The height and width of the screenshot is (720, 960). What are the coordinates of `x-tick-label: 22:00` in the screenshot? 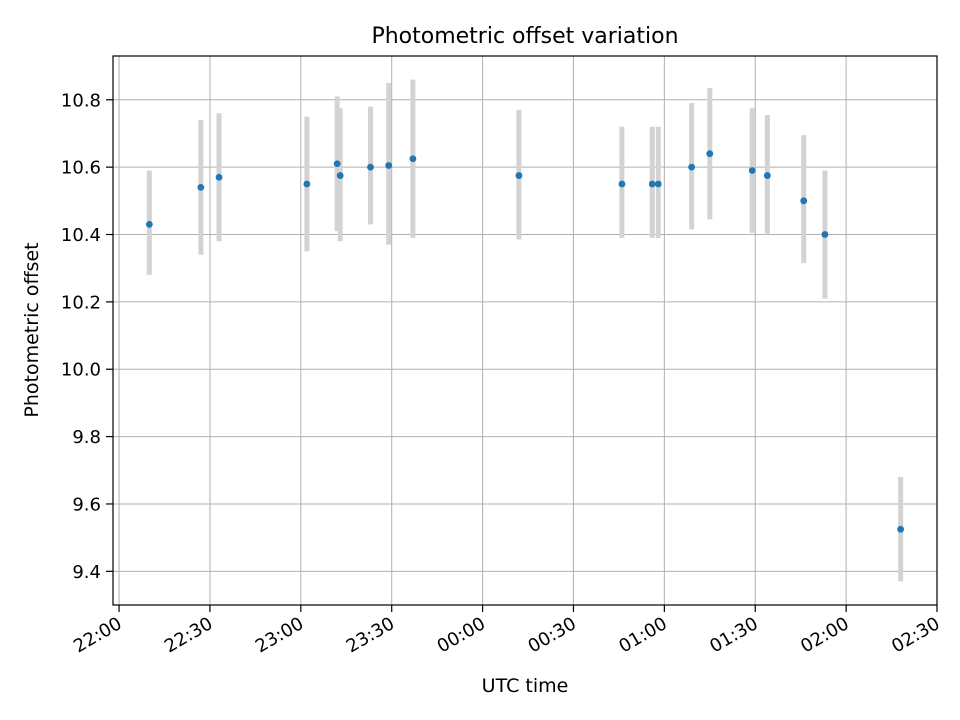 It's located at (97, 635).